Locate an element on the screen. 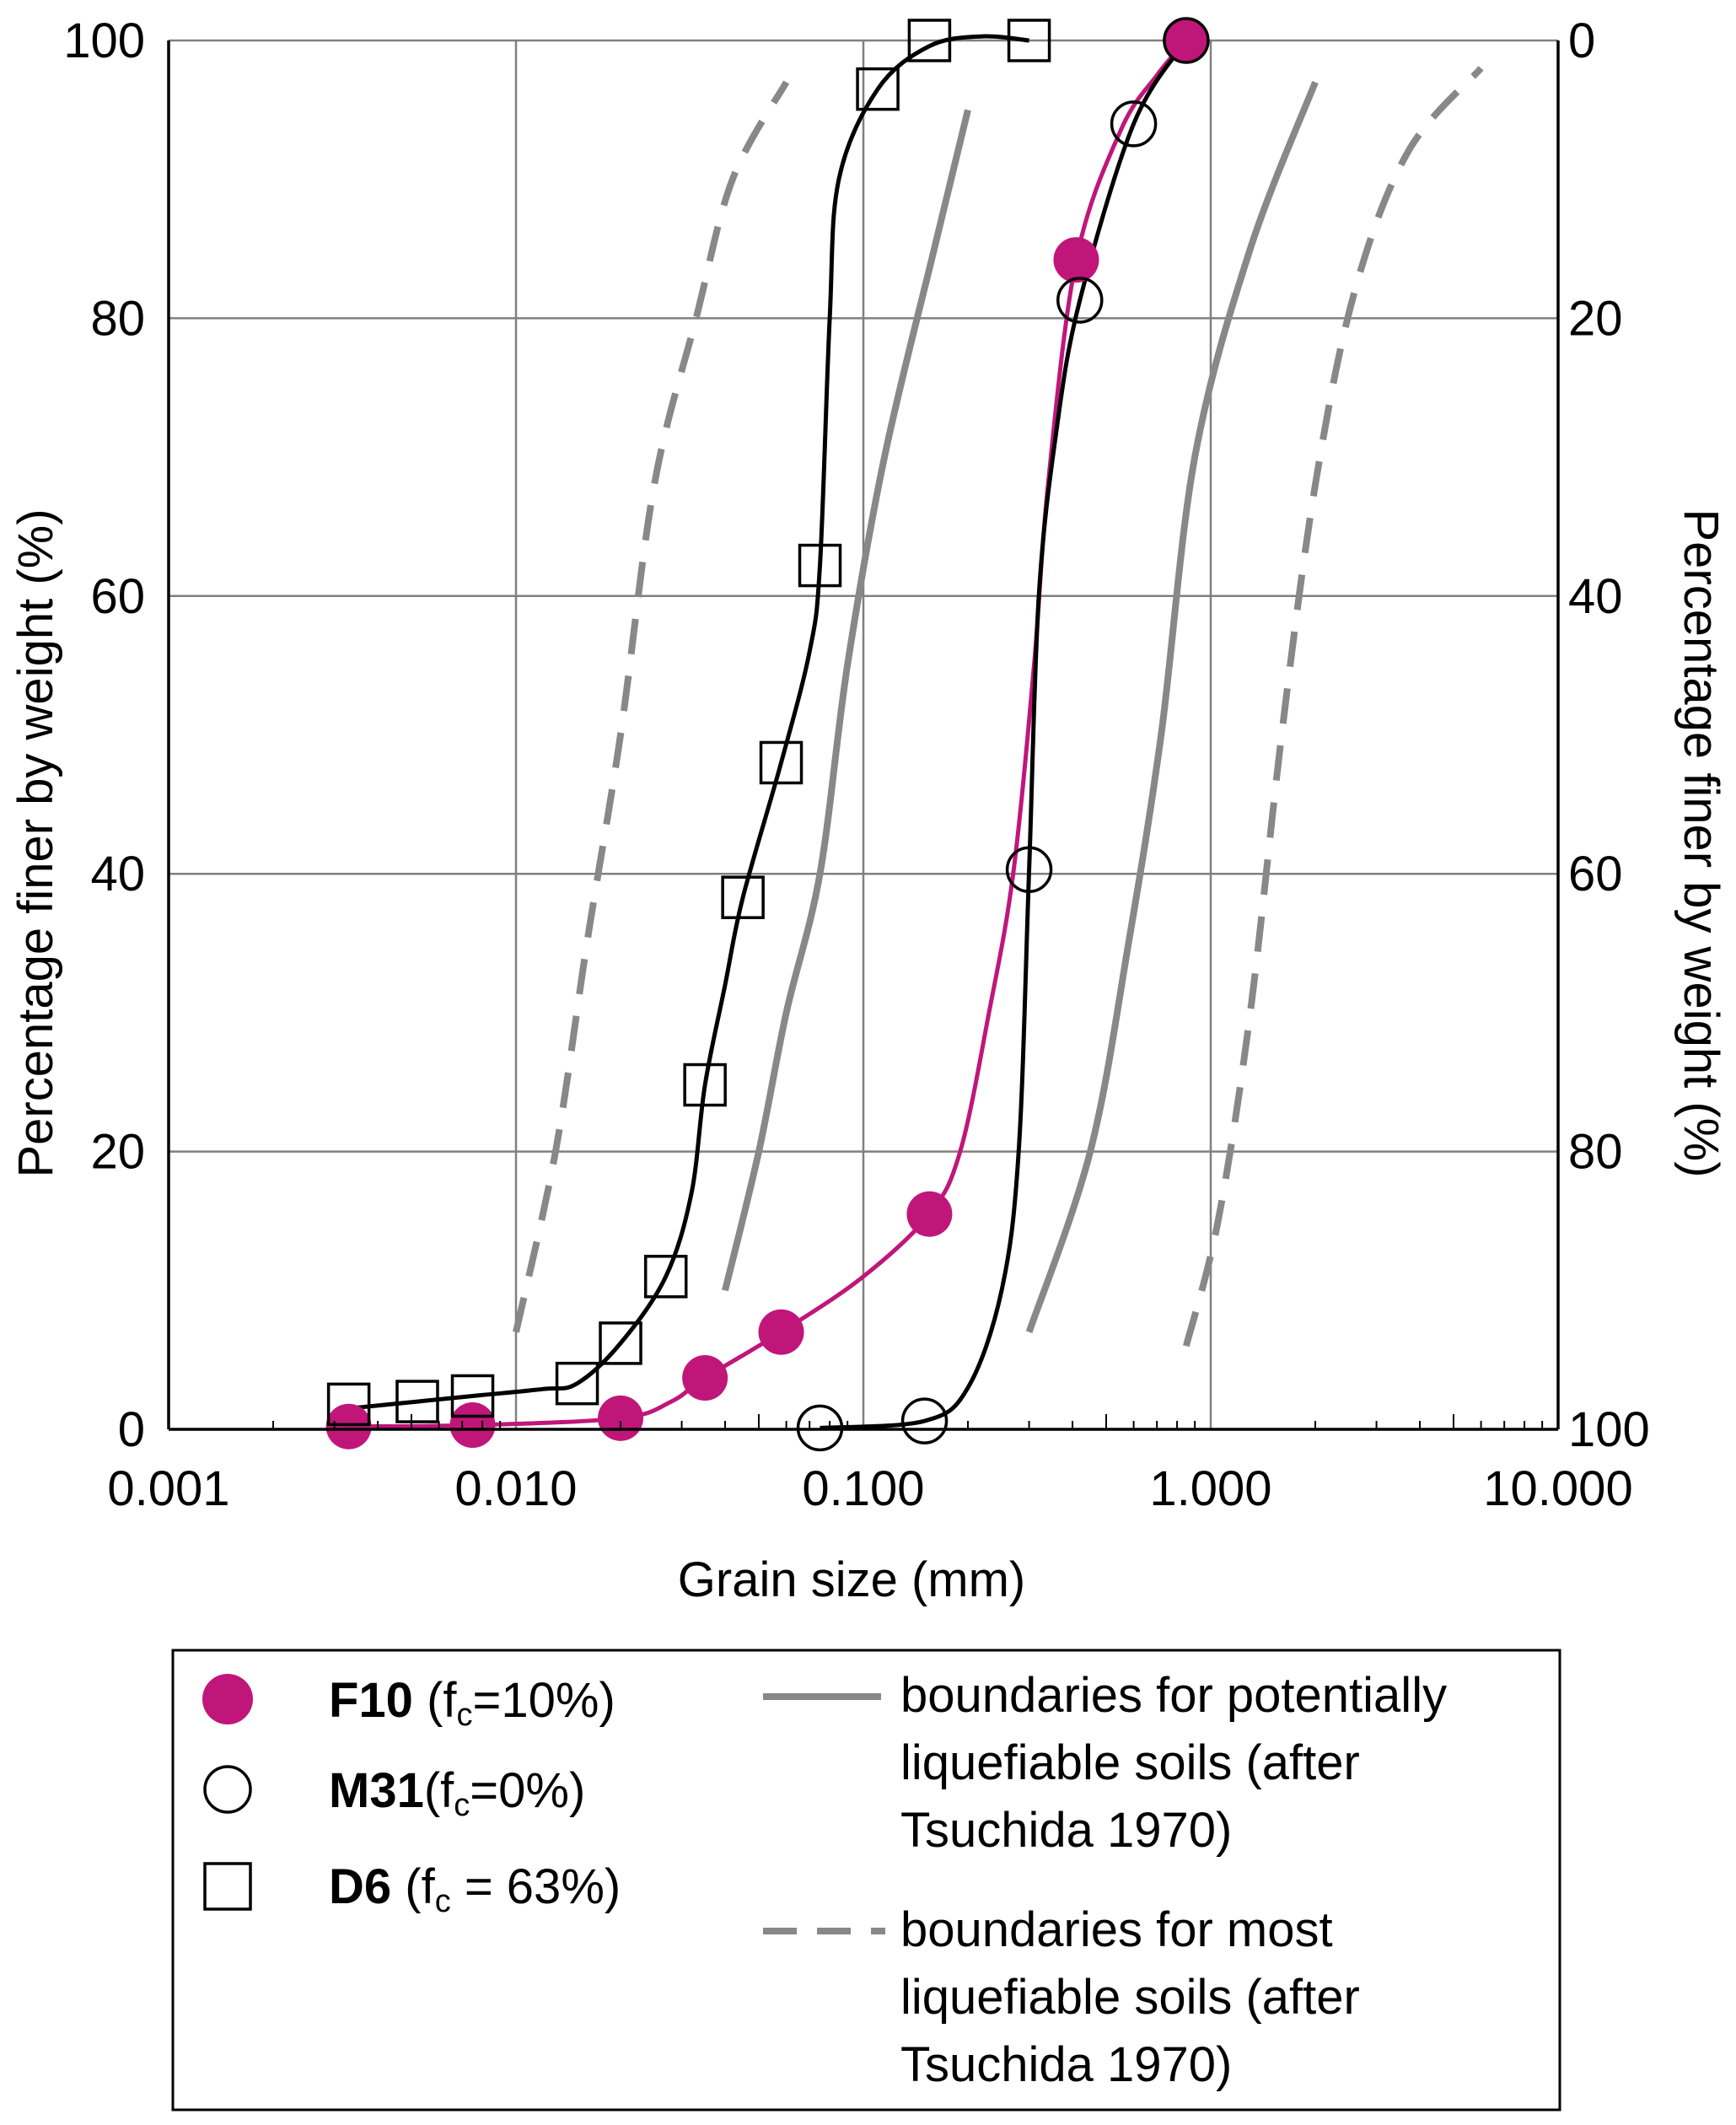 Image resolution: width=1736 pixels, height=2125 pixels. legend-solid-text-2: liquefiable soils (after is located at coordinates (1130, 1762).